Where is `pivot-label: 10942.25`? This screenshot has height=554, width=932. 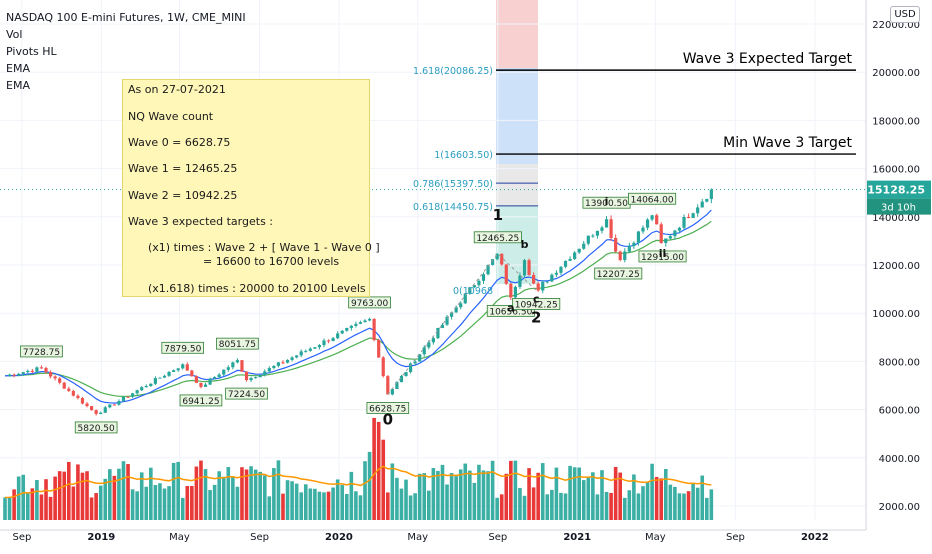
pivot-label: 10942.25 is located at coordinates (536, 305).